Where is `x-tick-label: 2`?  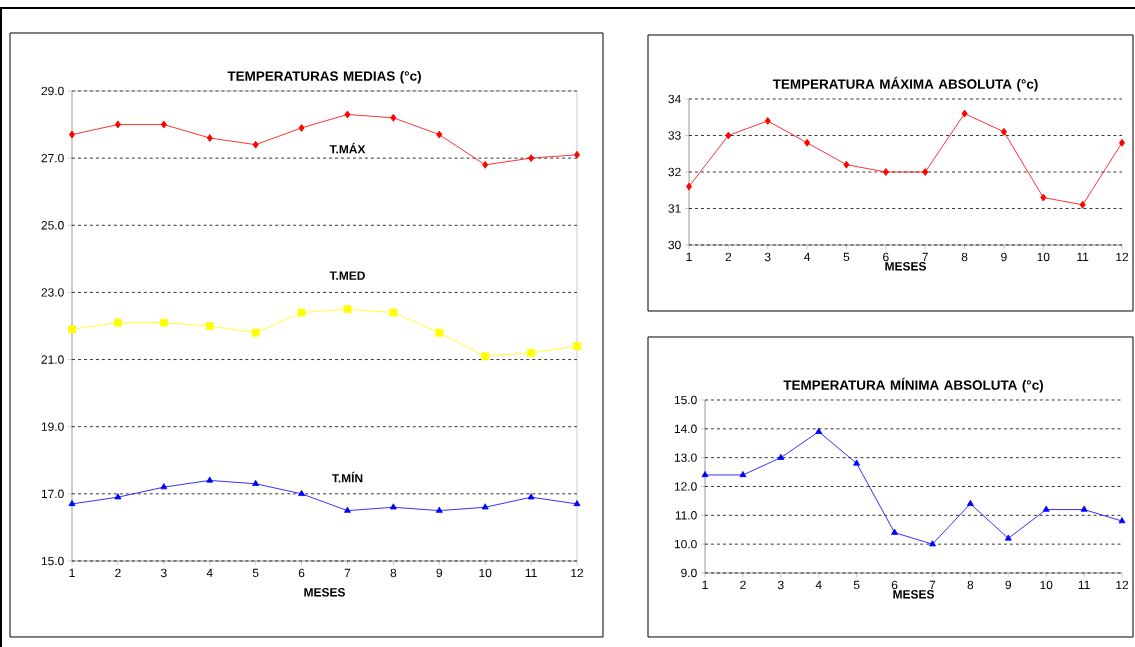
x-tick-label: 2 is located at coordinates (728, 257).